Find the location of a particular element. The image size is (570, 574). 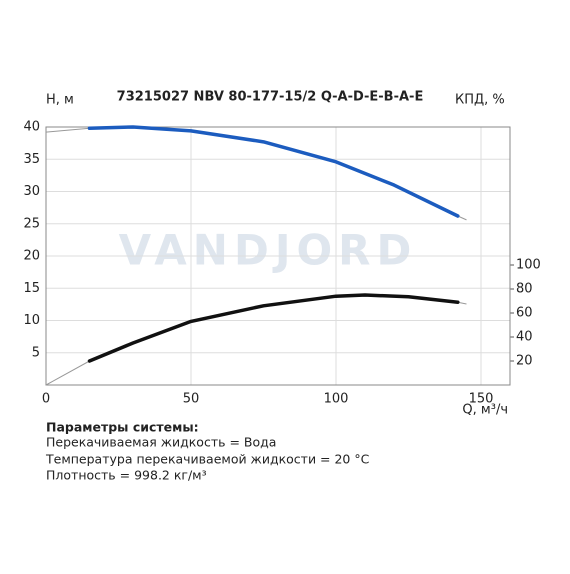

x-tick-label: 50 is located at coordinates (191, 399).